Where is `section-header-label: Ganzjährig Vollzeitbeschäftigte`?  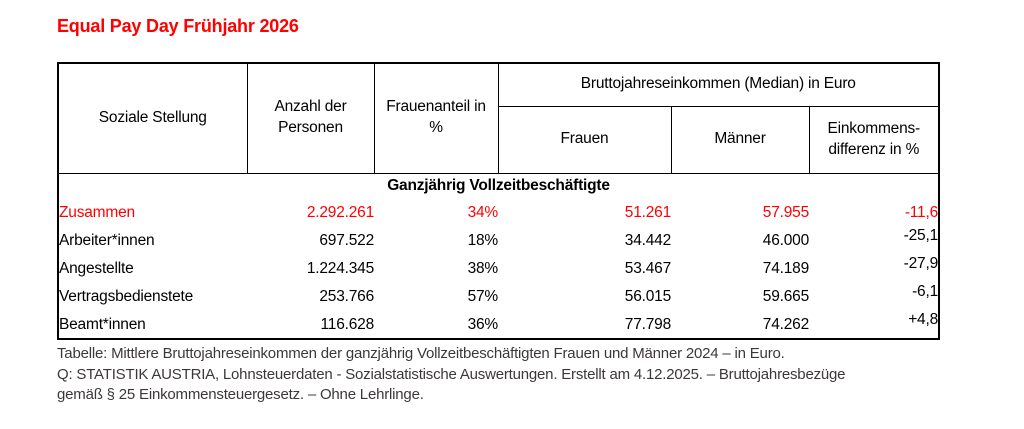
section-header-label: Ganzjährig Vollzeitbeschäftigte is located at coordinates (498, 186).